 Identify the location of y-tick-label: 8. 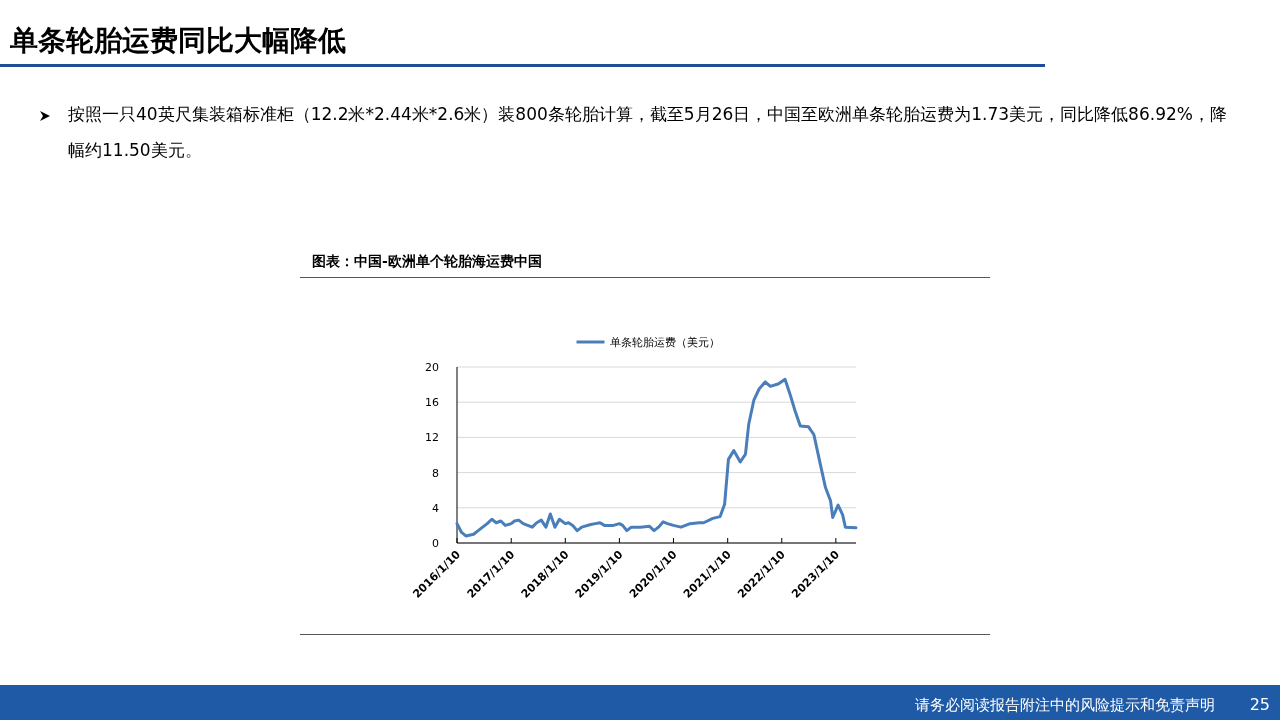
(435, 473).